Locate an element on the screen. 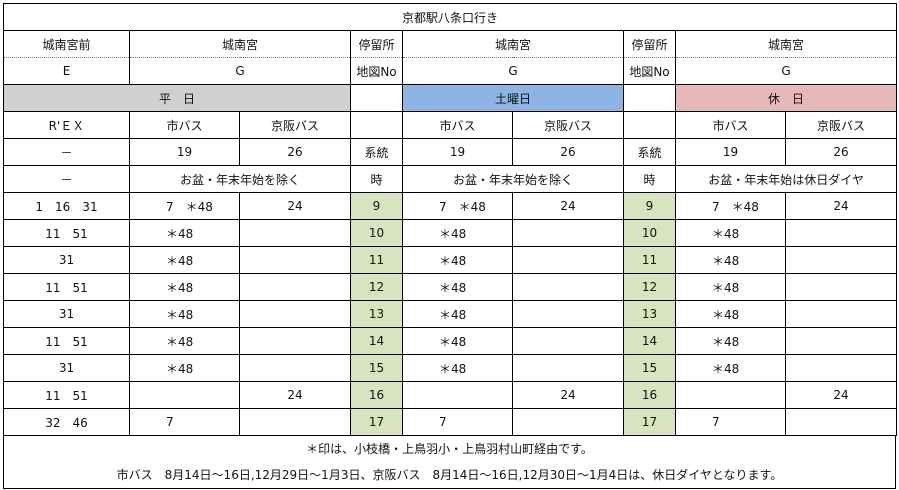  map-label: 地図No is located at coordinates (376, 71).